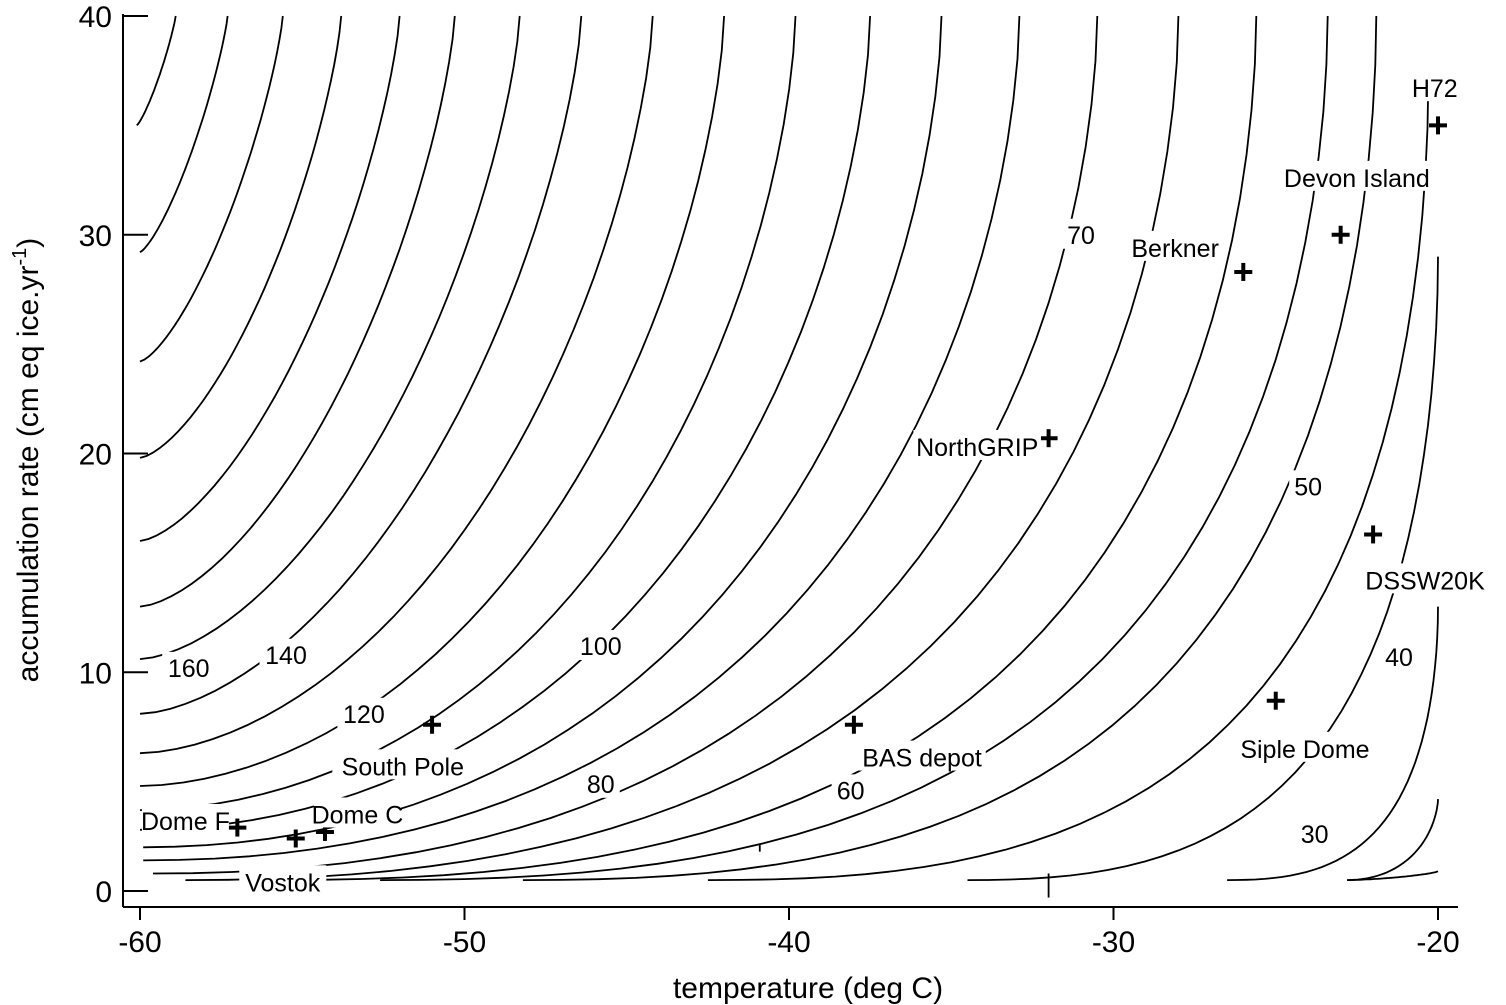 The width and height of the screenshot is (1506, 1005). I want to click on contour-label: 80, so click(601, 785).